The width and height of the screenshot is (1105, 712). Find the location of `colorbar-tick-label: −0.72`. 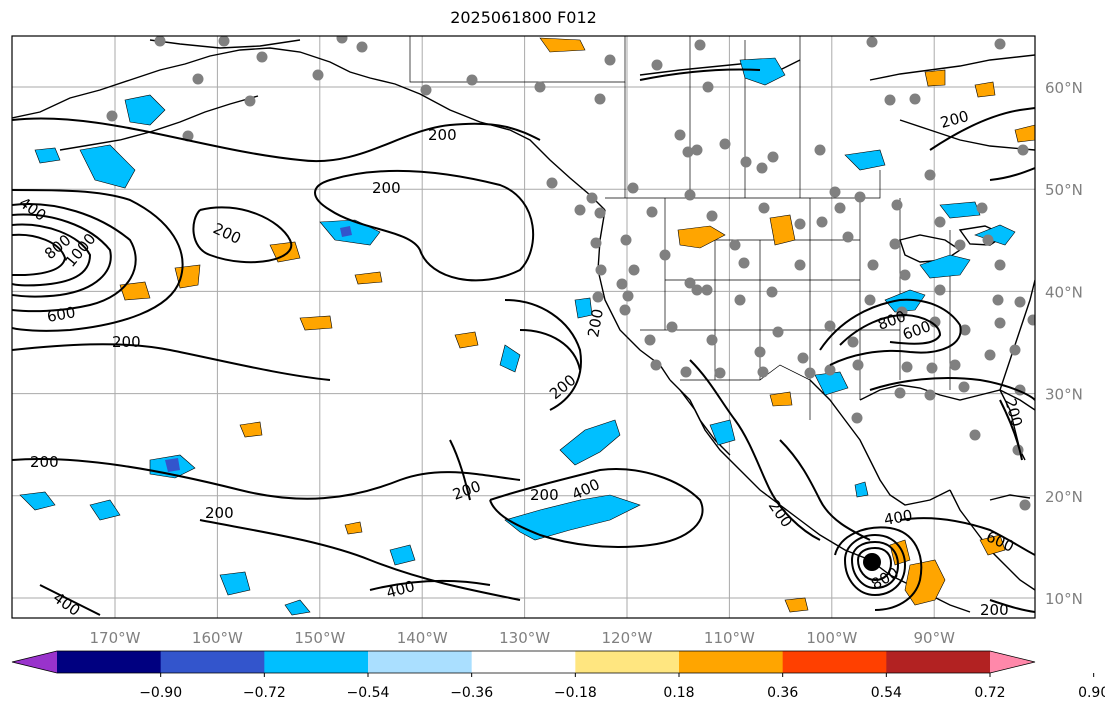

colorbar-tick-label: −0.72 is located at coordinates (264, 693).